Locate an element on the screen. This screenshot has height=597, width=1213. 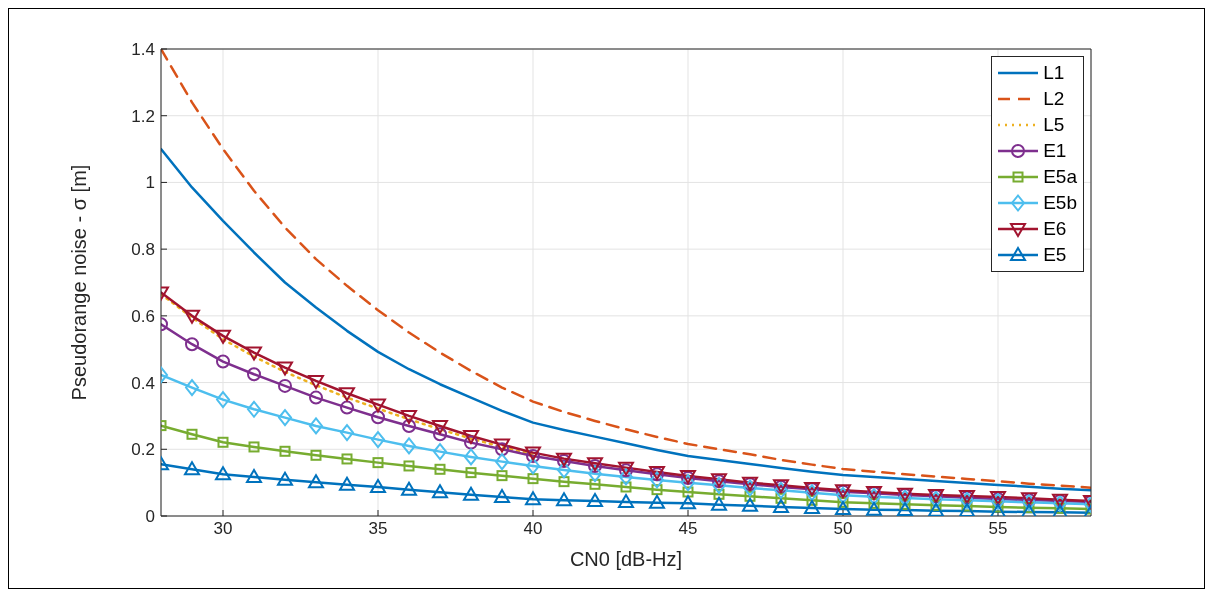
y-tick-label: 1 is located at coordinates (150, 183).